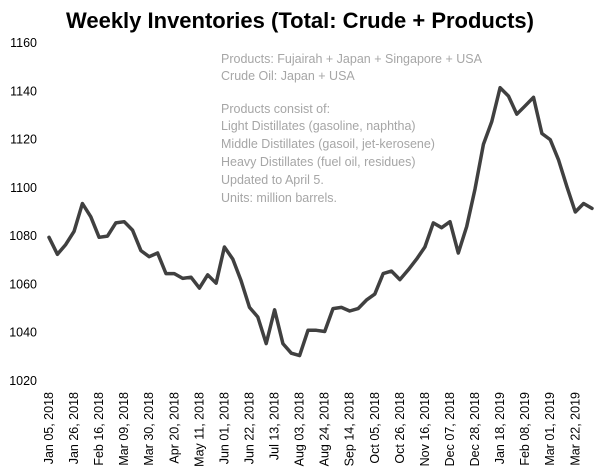  Describe the element at coordinates (500, 428) in the screenshot. I see `x-tick-label: Jan 18, 2019` at that location.